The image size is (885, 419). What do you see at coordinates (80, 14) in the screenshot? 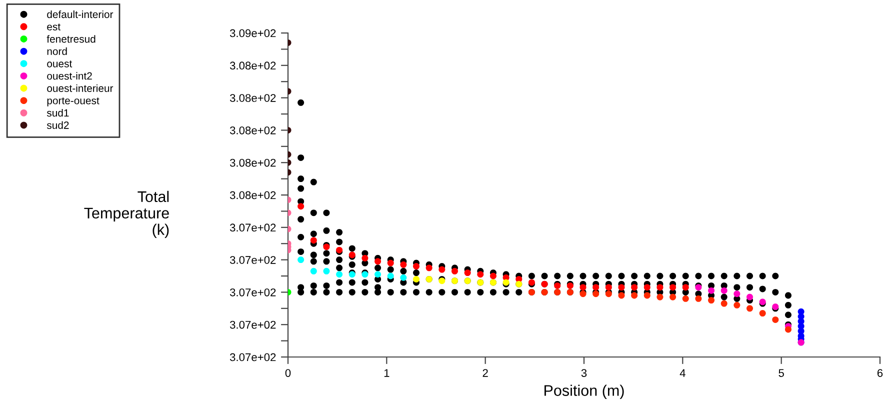
I see `legend-label: default-interior` at bounding box center [80, 14].